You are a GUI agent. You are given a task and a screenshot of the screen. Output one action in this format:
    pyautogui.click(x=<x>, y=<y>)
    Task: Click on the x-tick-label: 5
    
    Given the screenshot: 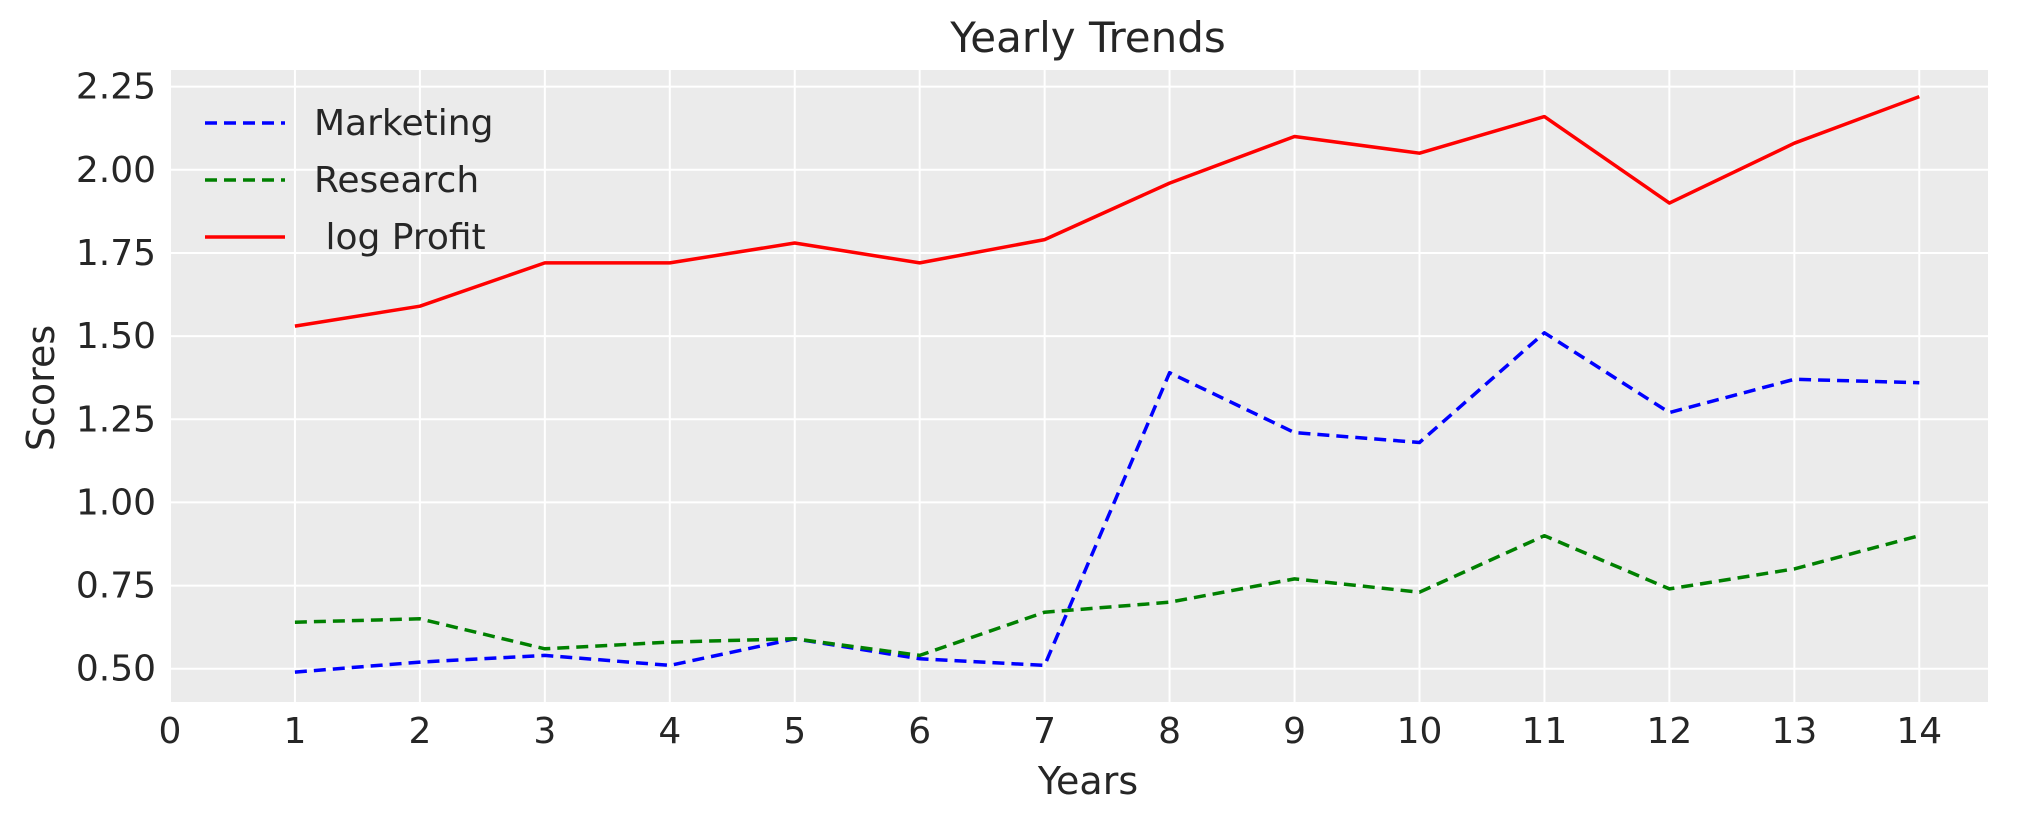 What is the action you would take?
    pyautogui.click(x=794, y=731)
    